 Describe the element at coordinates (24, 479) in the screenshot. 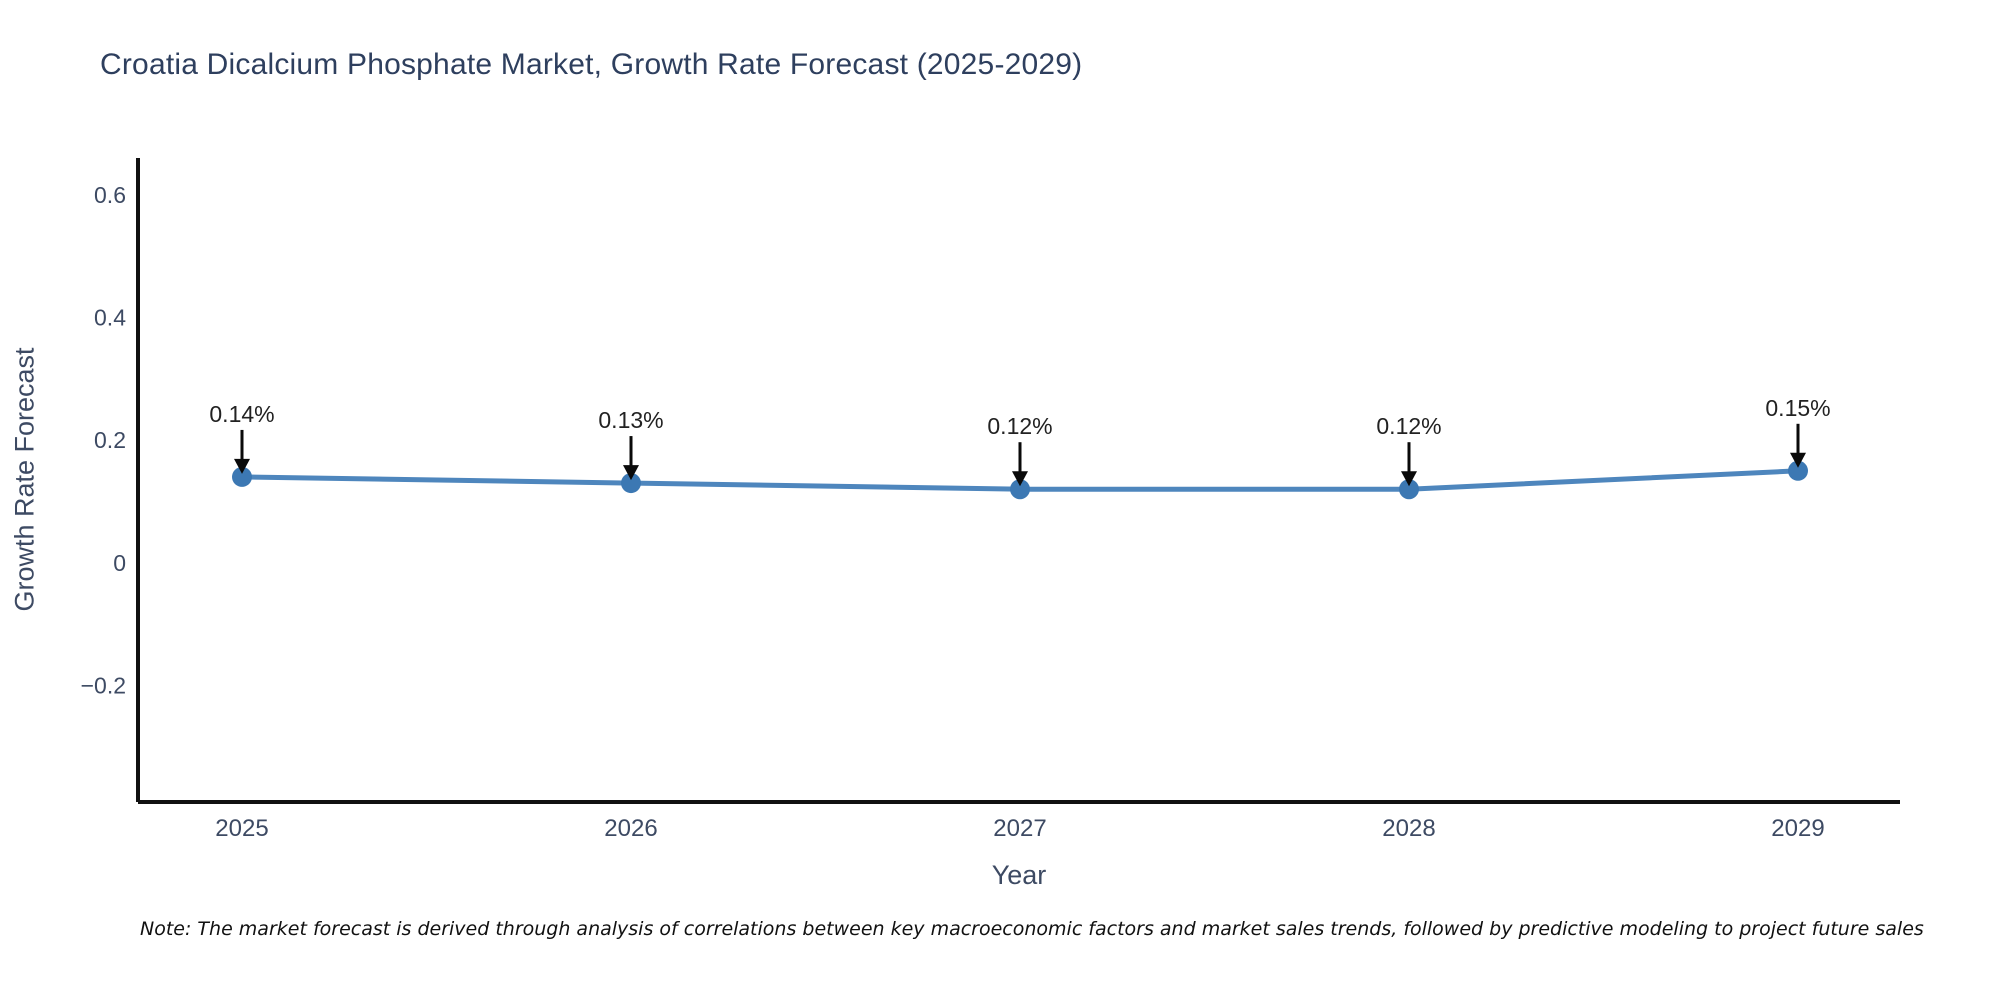

I see `y-axis-title: Growth Rate Forecast` at that location.